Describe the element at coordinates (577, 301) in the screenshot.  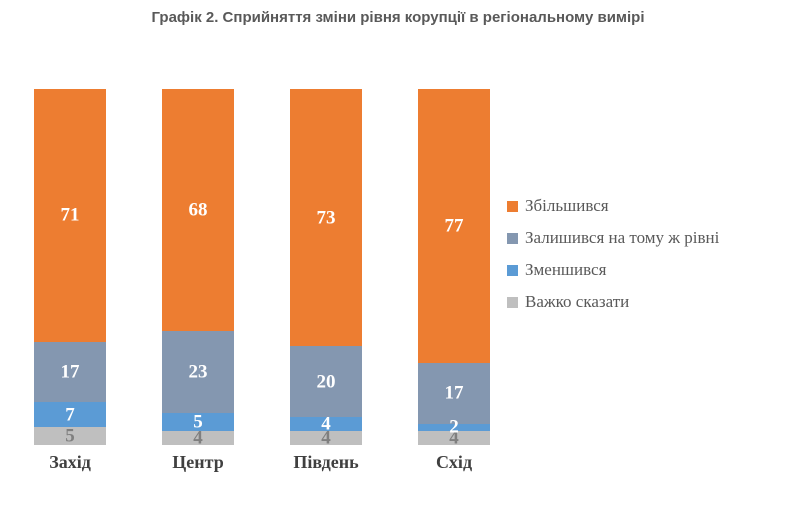
I see `legend-label: Важко сказати` at that location.